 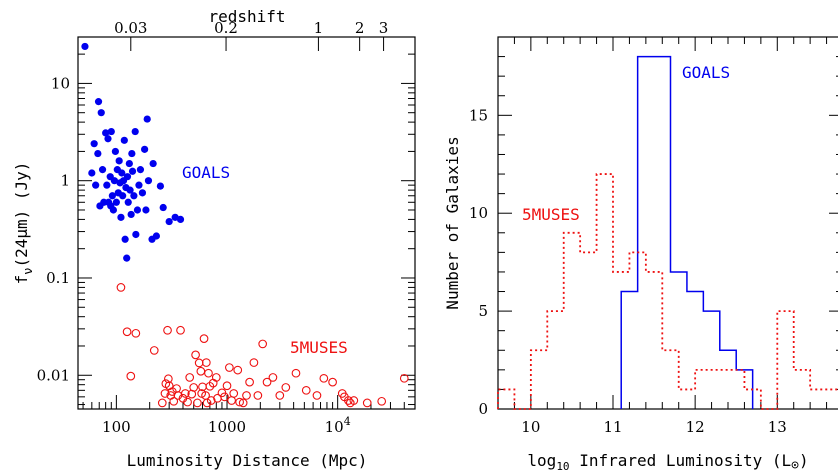 What do you see at coordinates (562, 466) in the screenshot?
I see `x-label-10: 10` at bounding box center [562, 466].